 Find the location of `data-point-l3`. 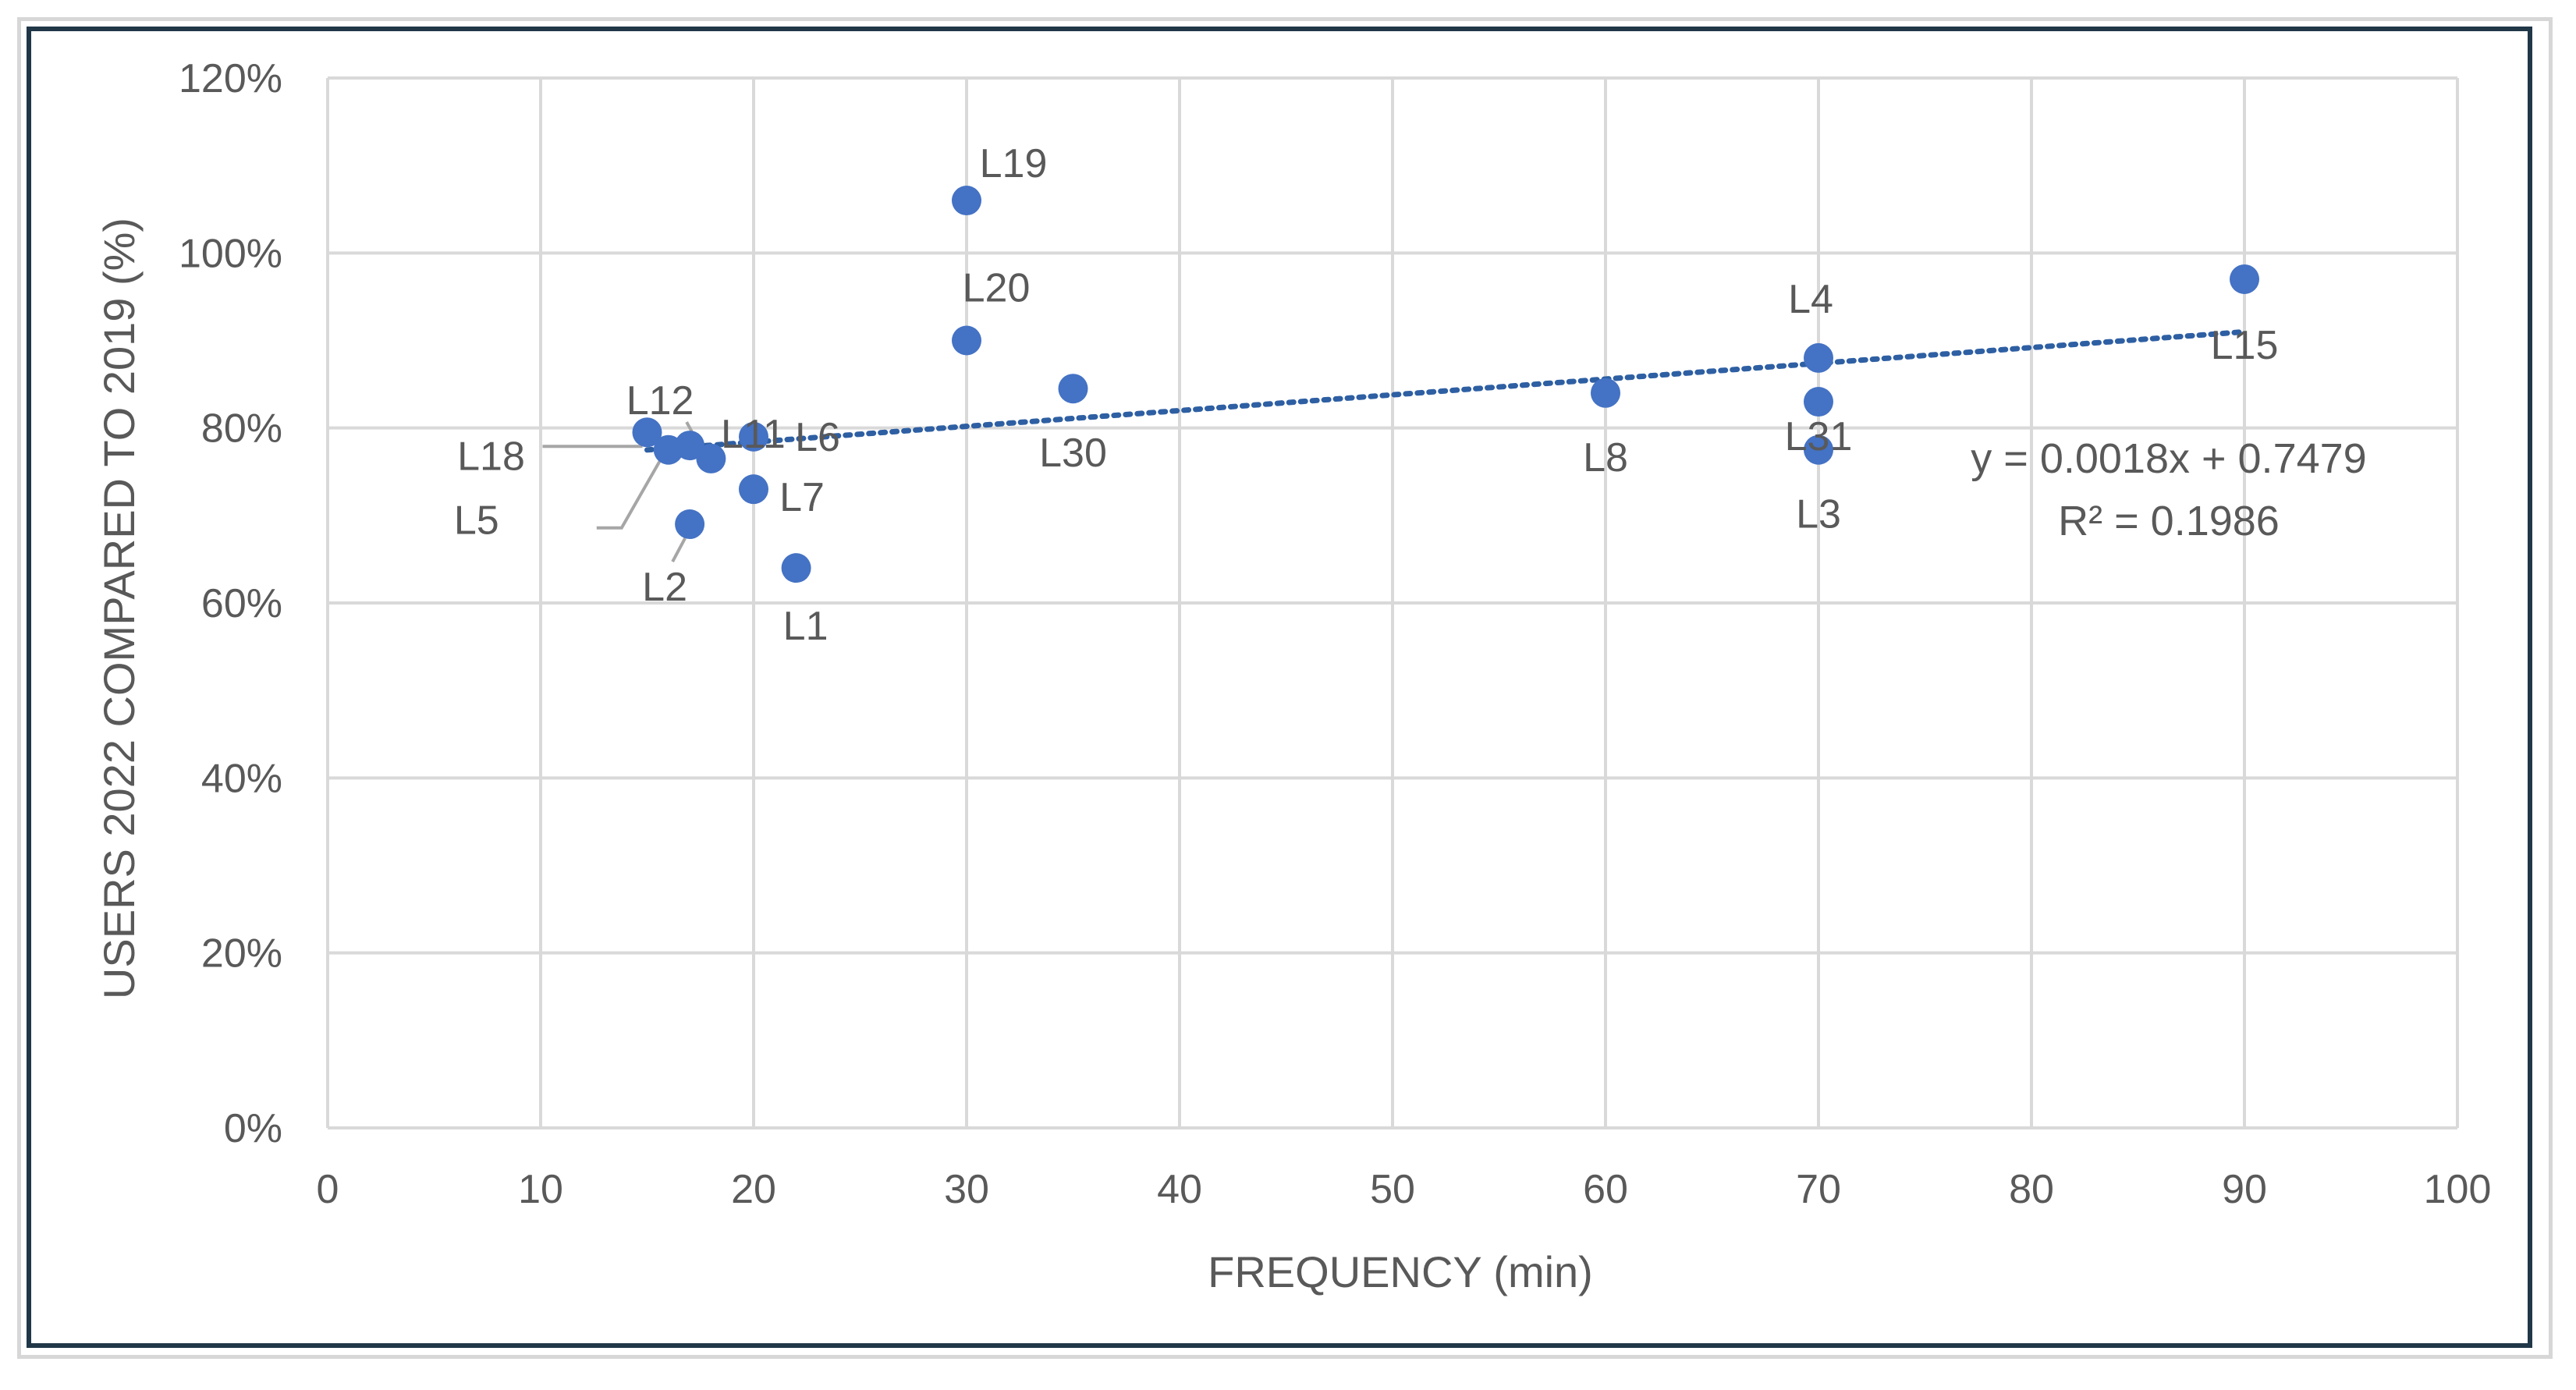

data-point-l3 is located at coordinates (1818, 449).